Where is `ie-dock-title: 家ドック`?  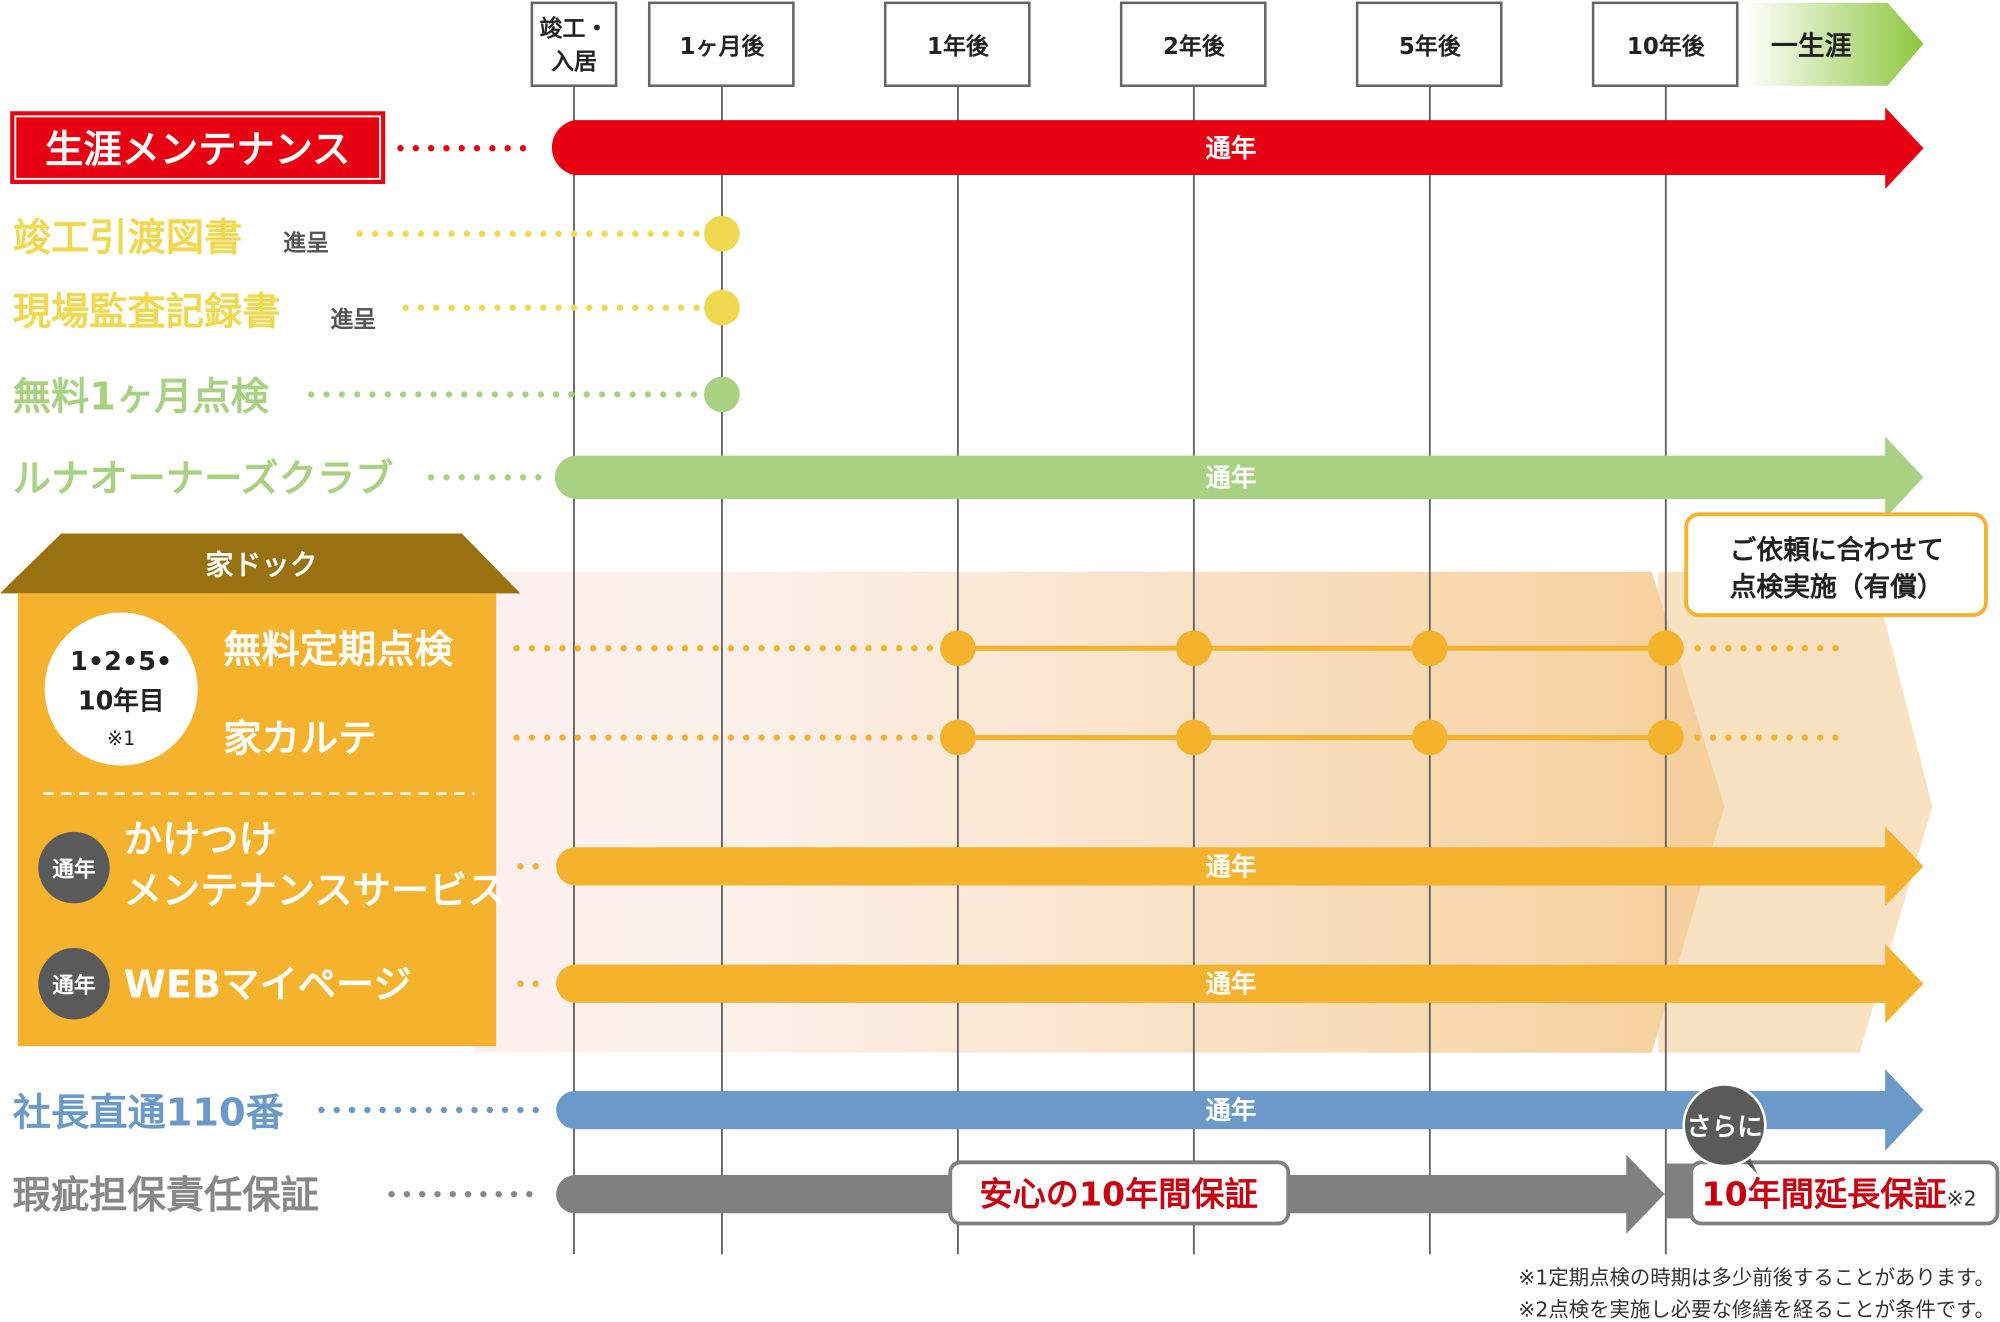 ie-dock-title: 家ドック is located at coordinates (261, 564).